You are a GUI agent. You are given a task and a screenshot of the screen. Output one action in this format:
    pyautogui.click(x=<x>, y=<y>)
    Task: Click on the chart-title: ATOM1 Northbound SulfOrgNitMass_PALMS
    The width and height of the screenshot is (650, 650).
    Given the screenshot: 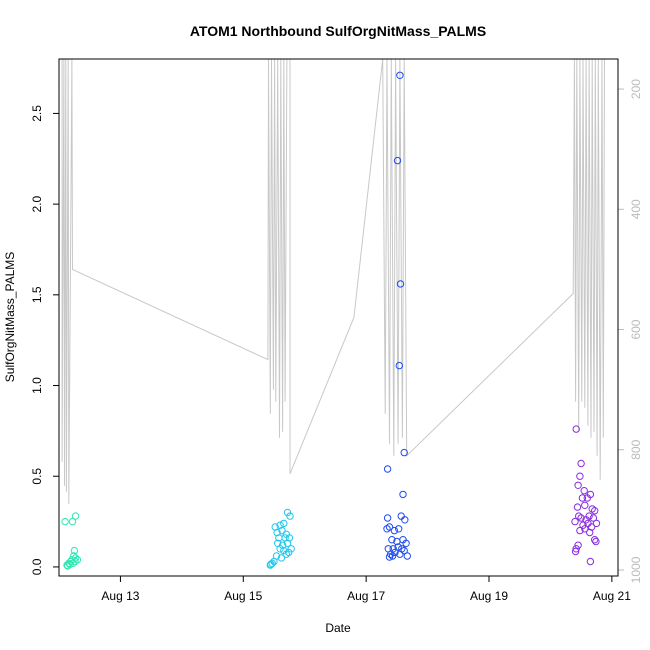 What is the action you would take?
    pyautogui.click(x=338, y=31)
    